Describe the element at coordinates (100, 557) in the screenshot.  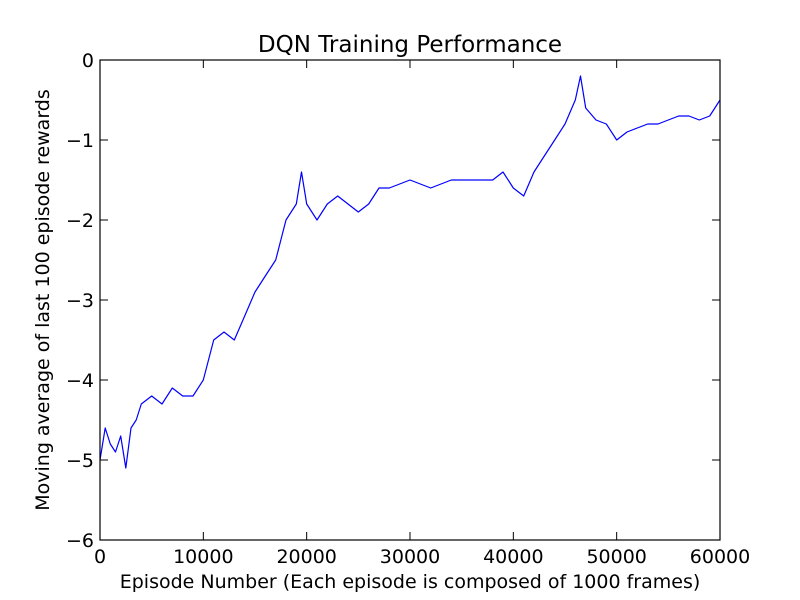
I see `x-tick-label: 0` at that location.